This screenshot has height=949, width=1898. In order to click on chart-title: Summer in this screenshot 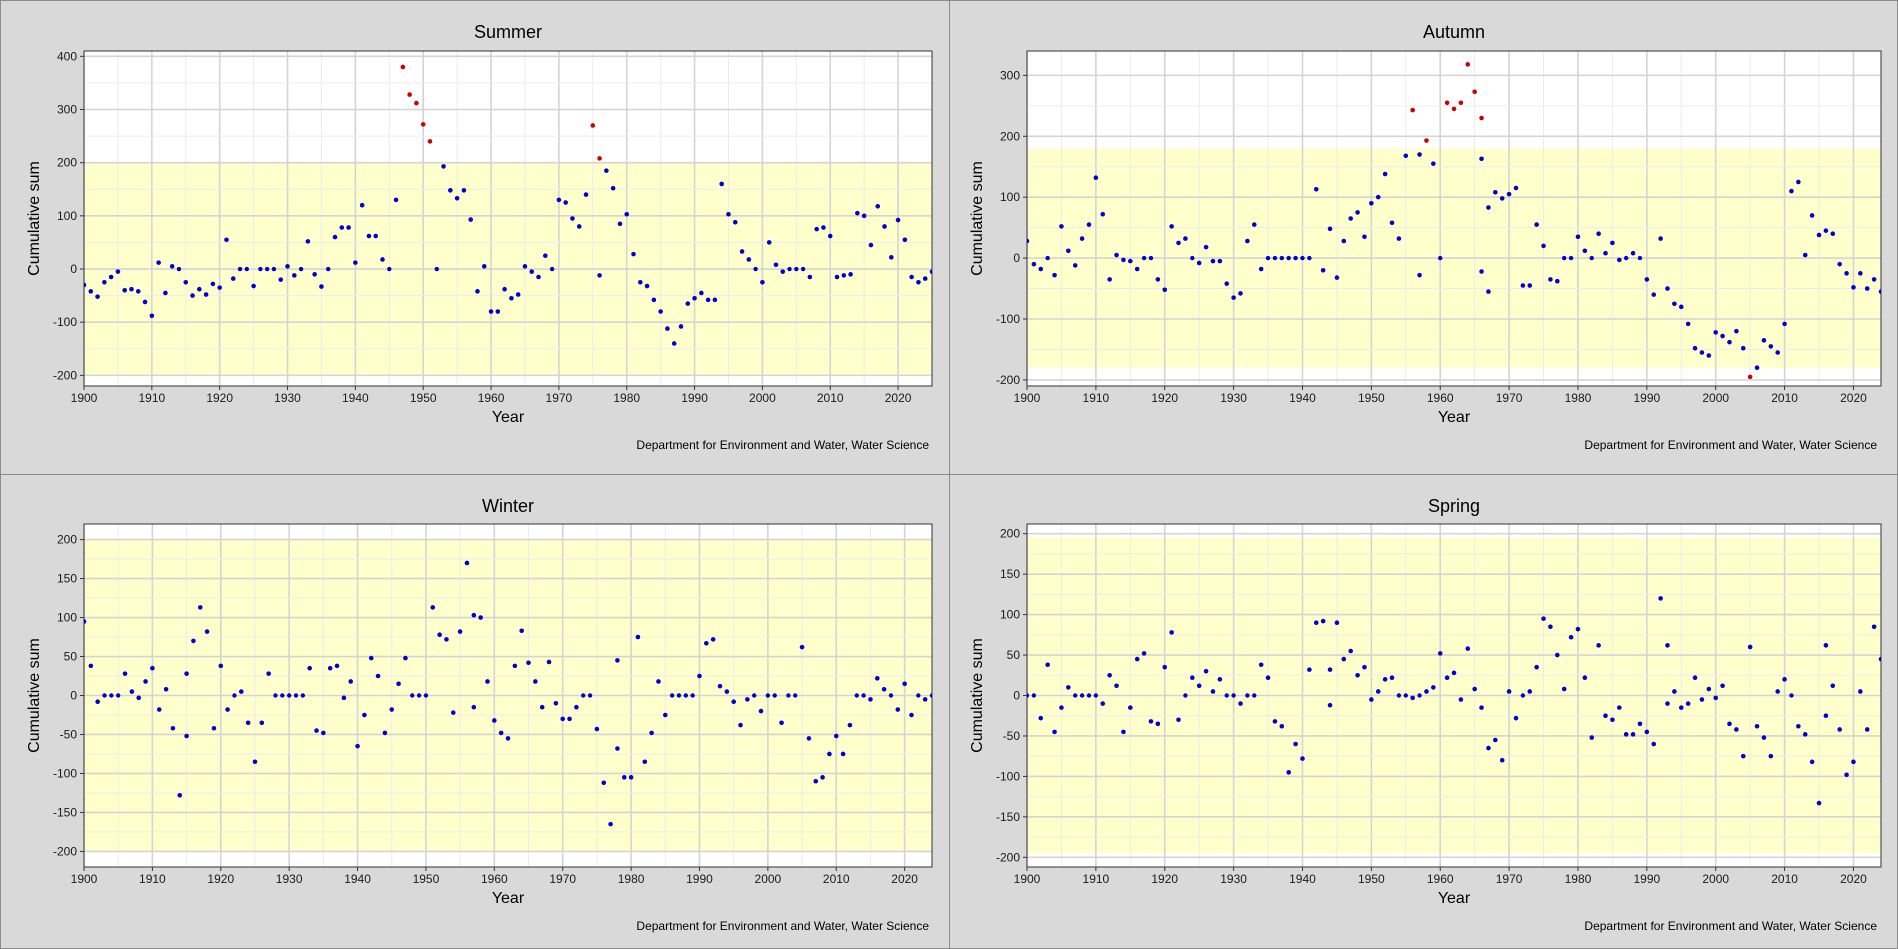, I will do `click(508, 32)`.